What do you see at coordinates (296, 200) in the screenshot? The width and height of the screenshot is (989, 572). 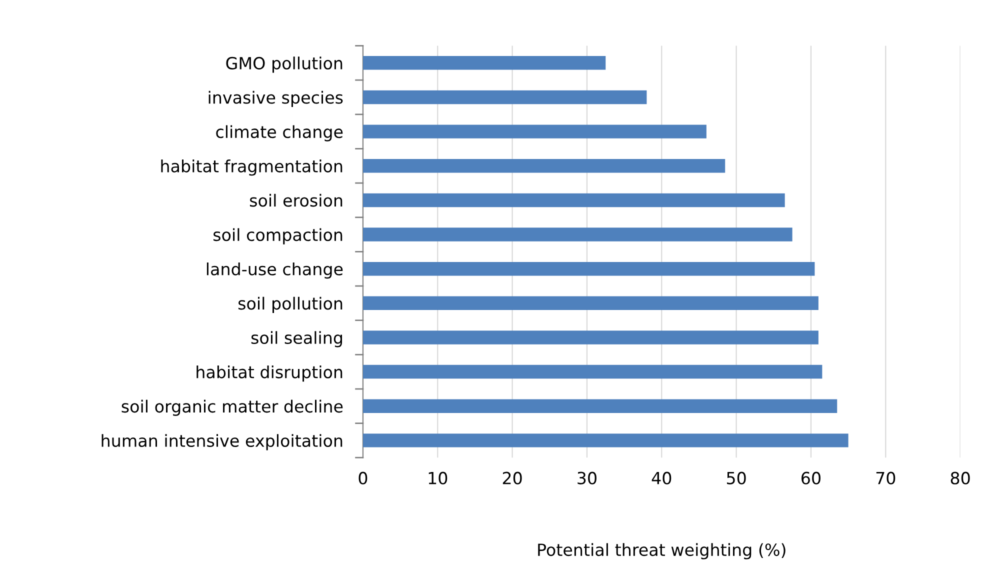 I see `y-tick-label: soil erosion` at bounding box center [296, 200].